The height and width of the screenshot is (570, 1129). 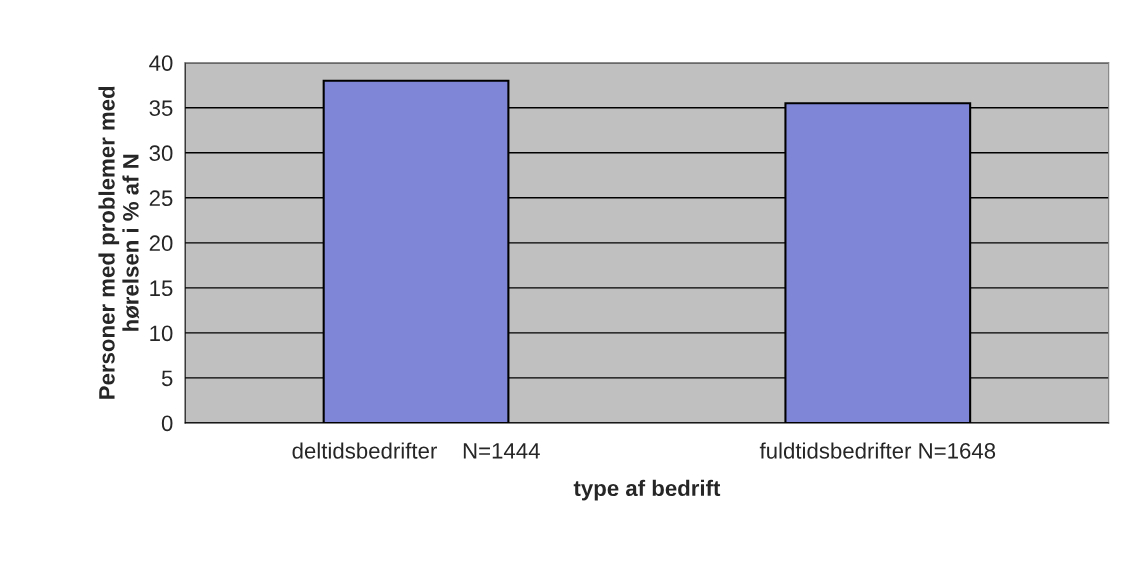 I want to click on y-tick-label: 20, so click(x=161, y=243).